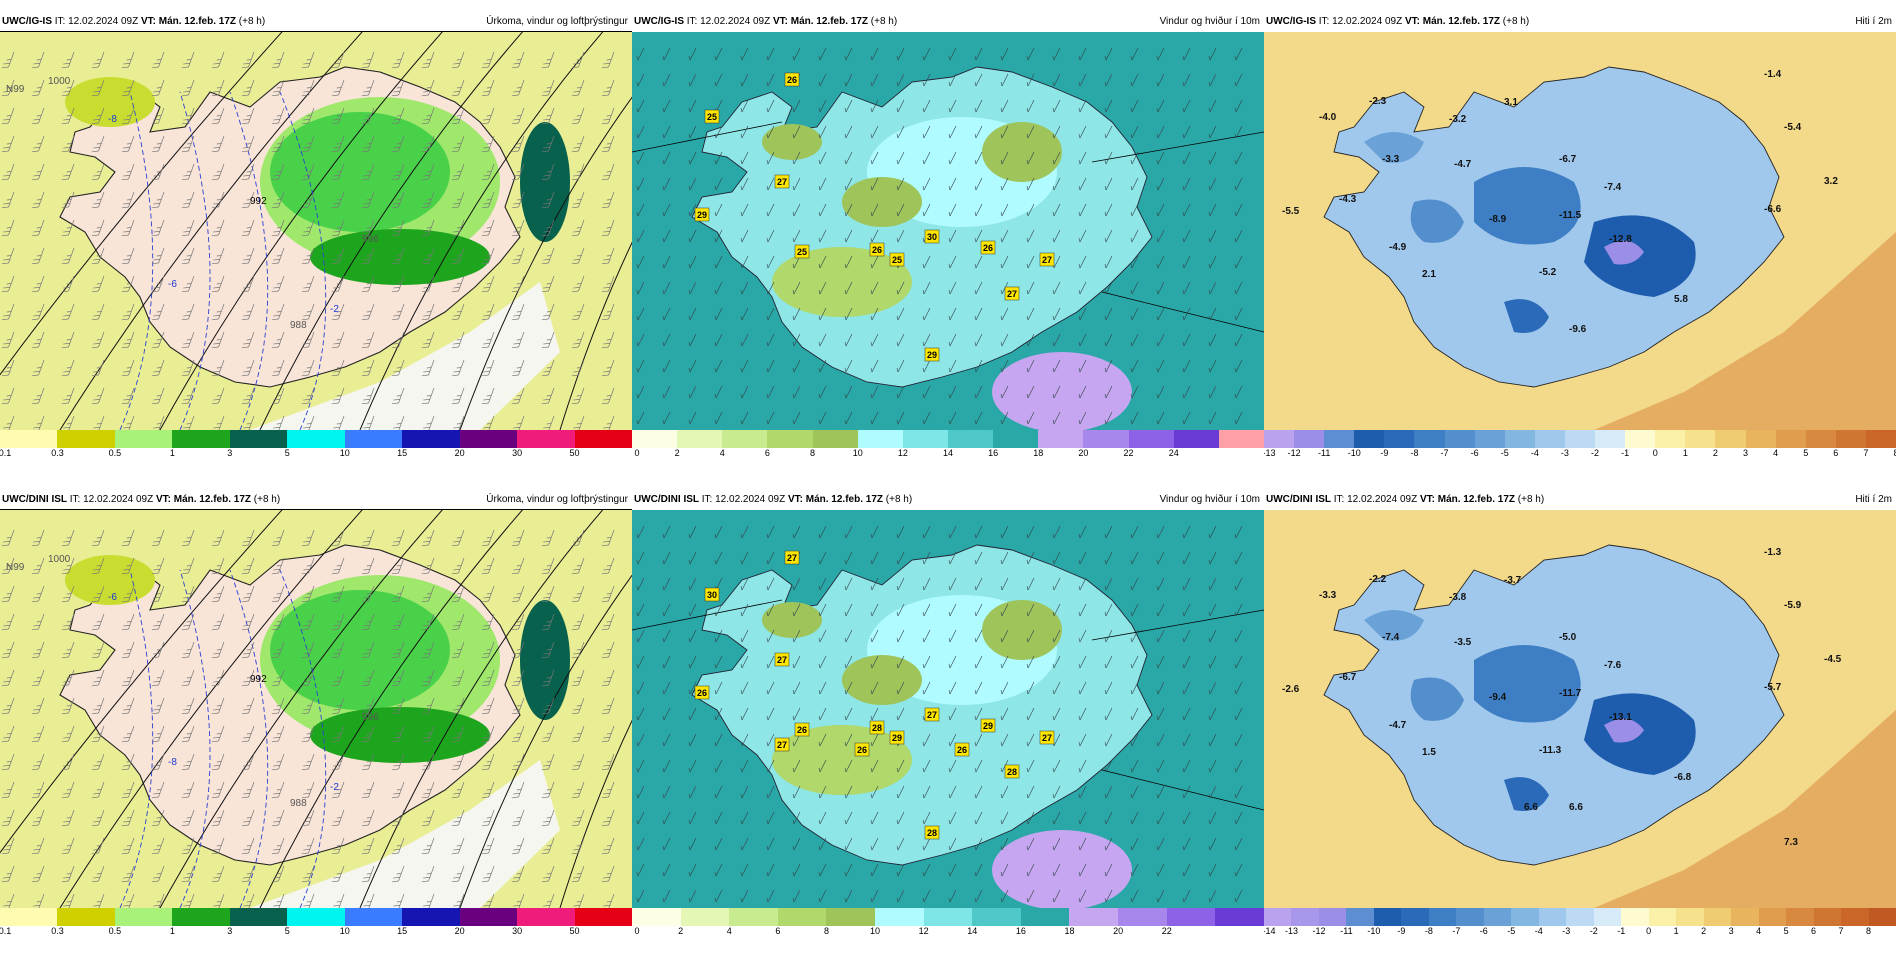  Describe the element at coordinates (1511, 931) in the screenshot. I see `colorbar-tick-label: -5` at that location.